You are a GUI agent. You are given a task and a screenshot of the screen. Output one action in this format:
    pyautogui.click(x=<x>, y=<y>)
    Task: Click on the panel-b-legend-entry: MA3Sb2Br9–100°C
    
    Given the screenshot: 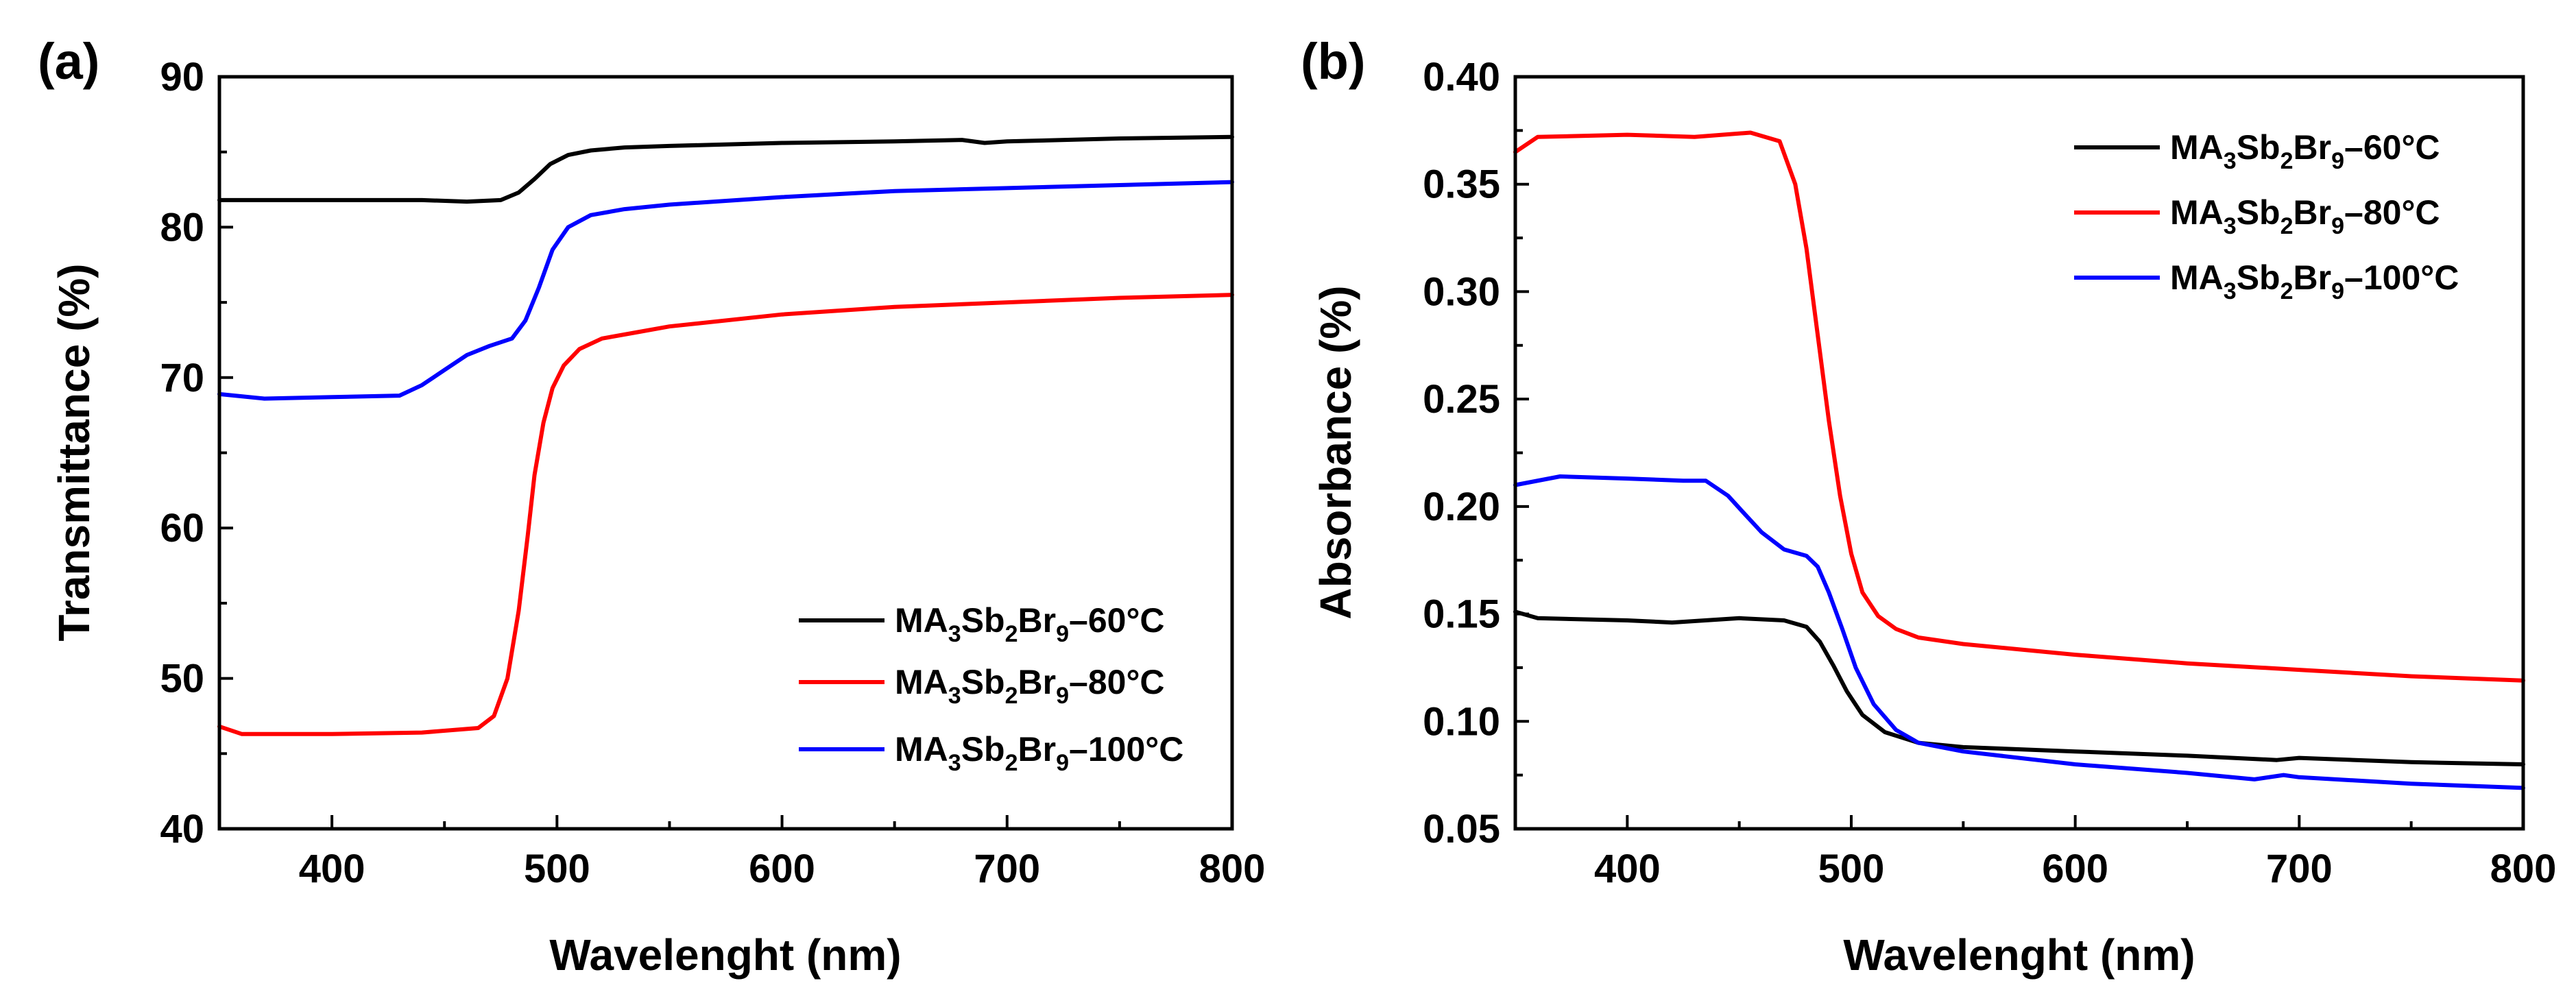 What is the action you would take?
    pyautogui.click(x=2267, y=281)
    